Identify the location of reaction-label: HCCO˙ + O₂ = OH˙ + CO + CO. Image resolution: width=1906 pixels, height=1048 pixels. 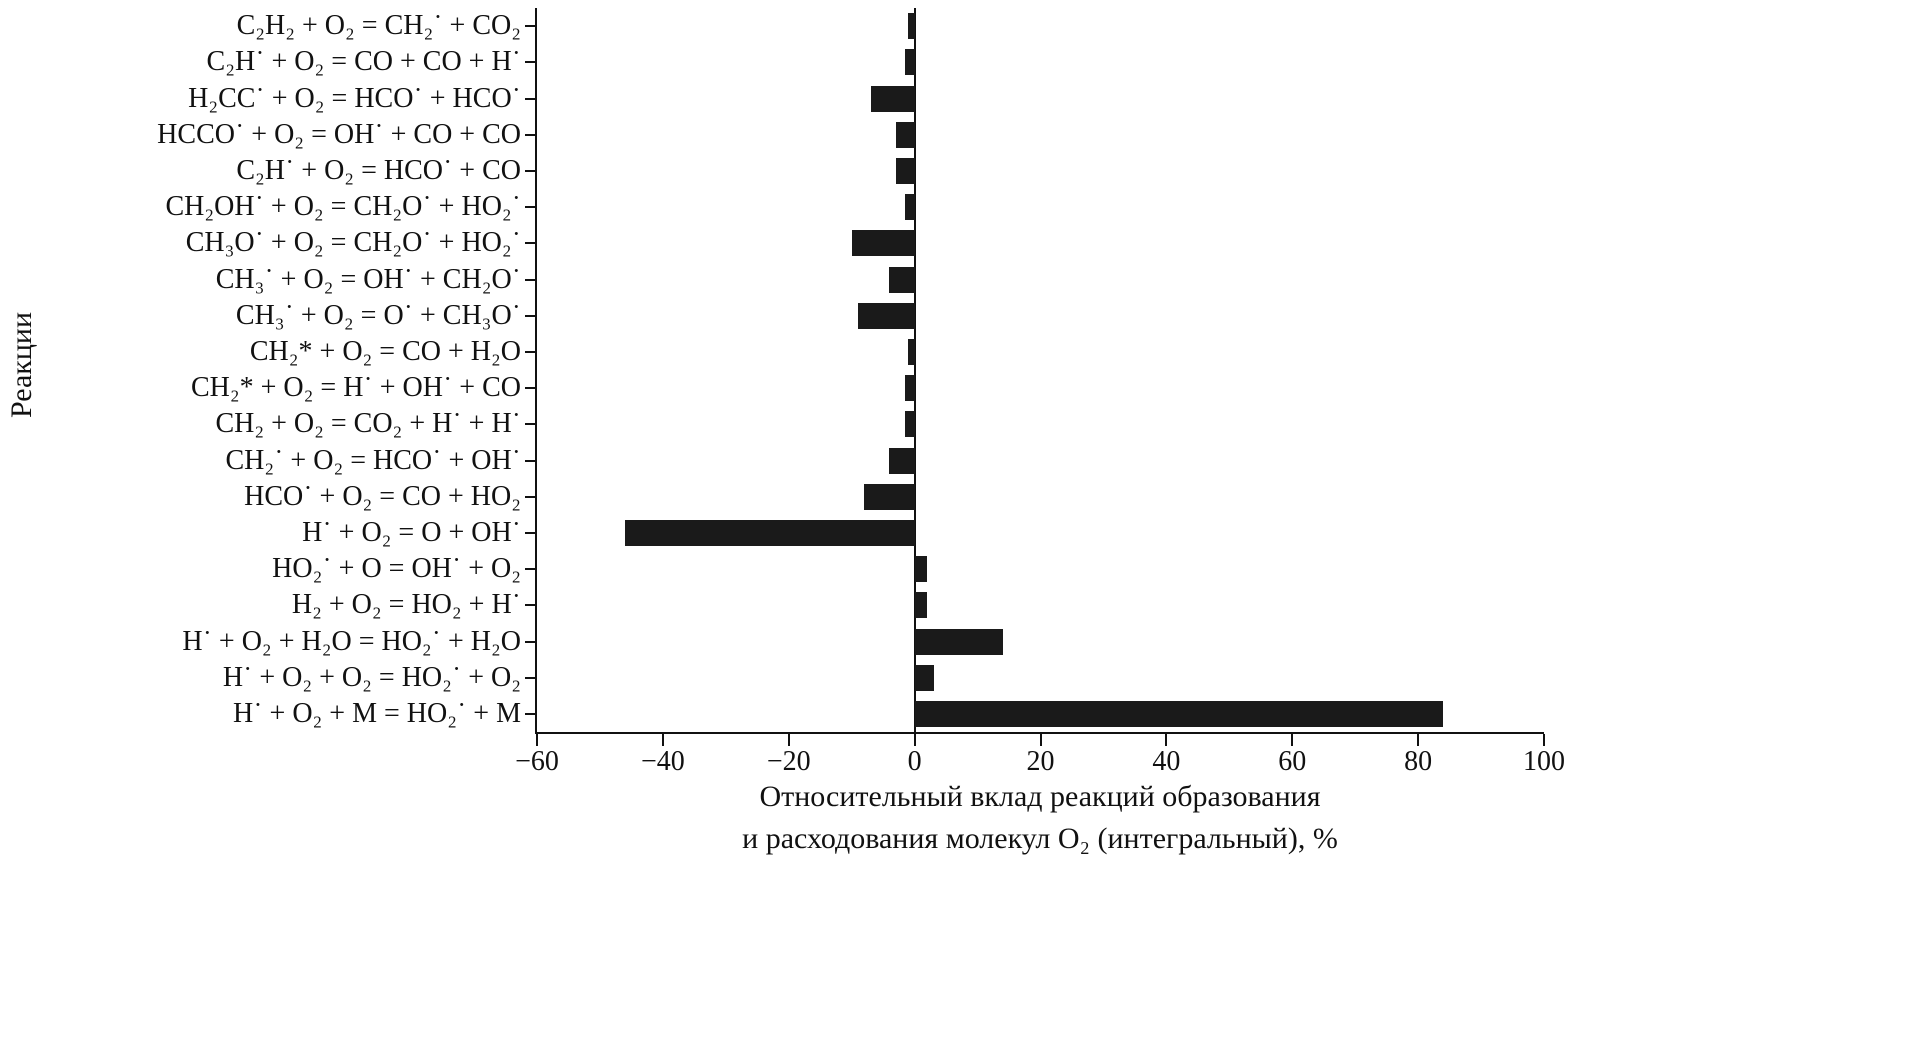
(339, 134).